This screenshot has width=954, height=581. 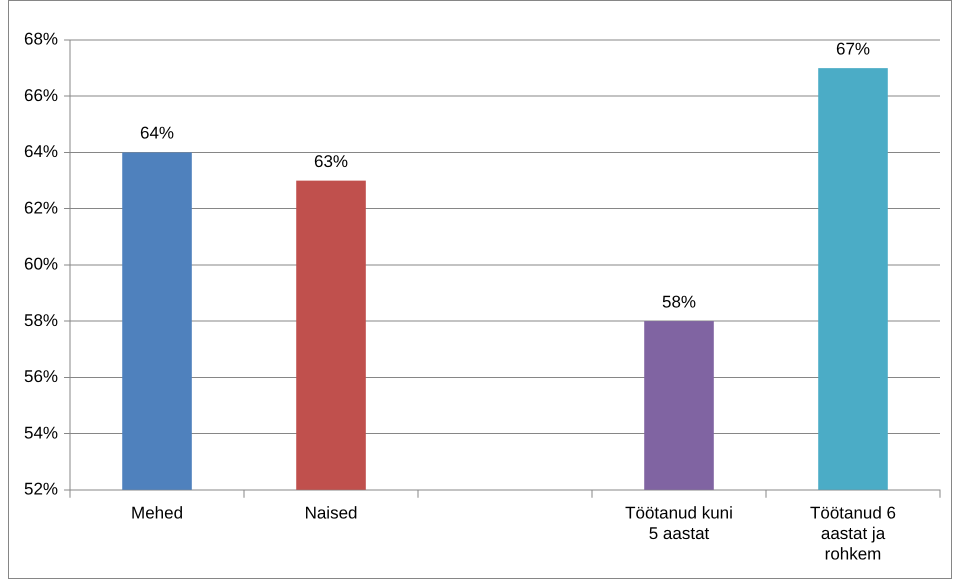 What do you see at coordinates (41, 320) in the screenshot?
I see `y-tick-label: 58%` at bounding box center [41, 320].